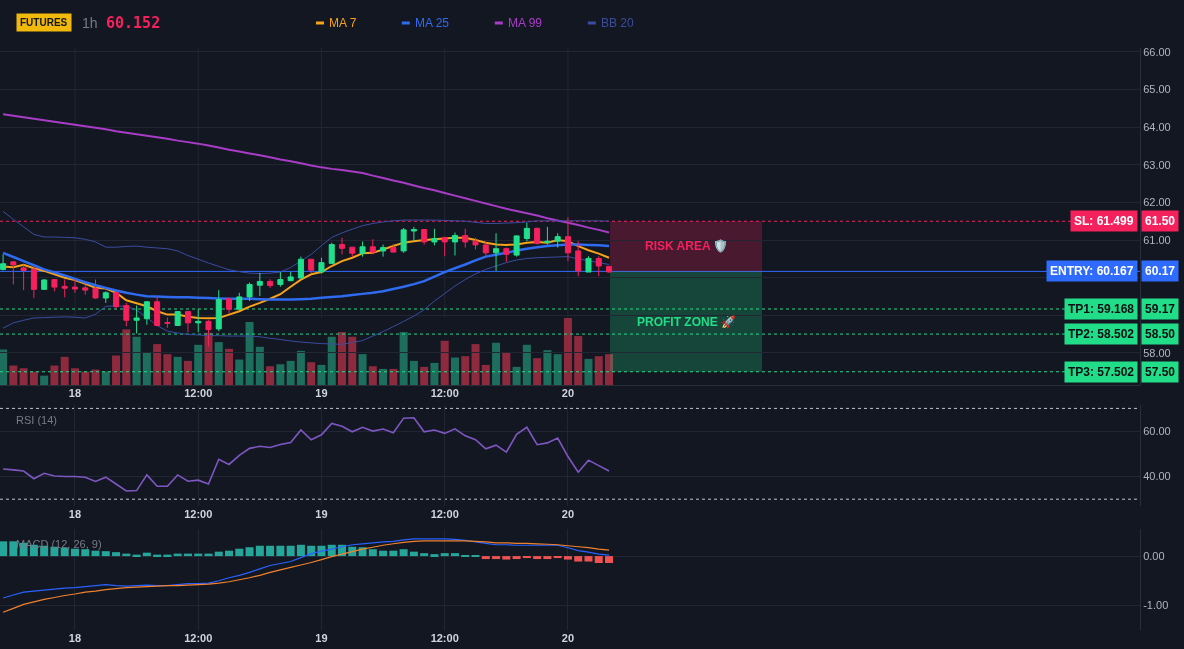  What do you see at coordinates (525, 23) in the screenshot?
I see `text: MA 99` at bounding box center [525, 23].